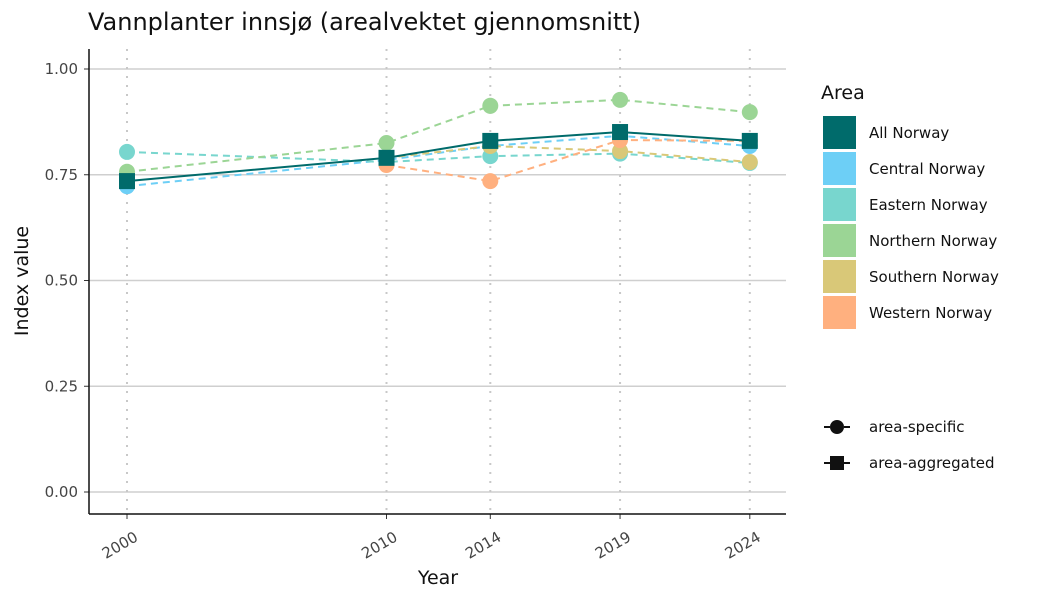 The image size is (1050, 600). What do you see at coordinates (933, 241) in the screenshot?
I see `legend-label: Northern Norway` at bounding box center [933, 241].